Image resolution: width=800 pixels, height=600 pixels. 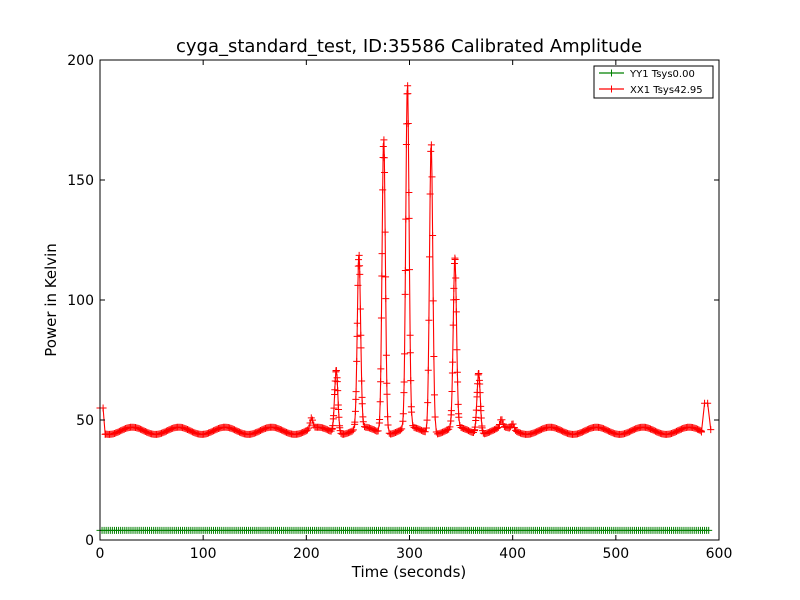 What do you see at coordinates (662, 74) in the screenshot?
I see `legend-label-yy1: YY1 Tsys0.00` at bounding box center [662, 74].